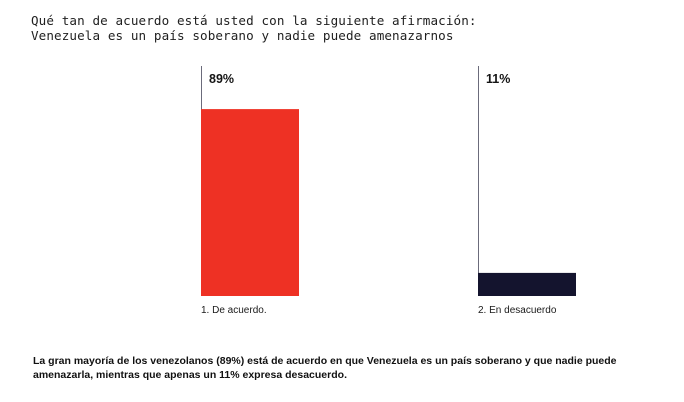 This screenshot has width=684, height=402. What do you see at coordinates (498, 79) in the screenshot?
I see `value-label: 11%` at bounding box center [498, 79].